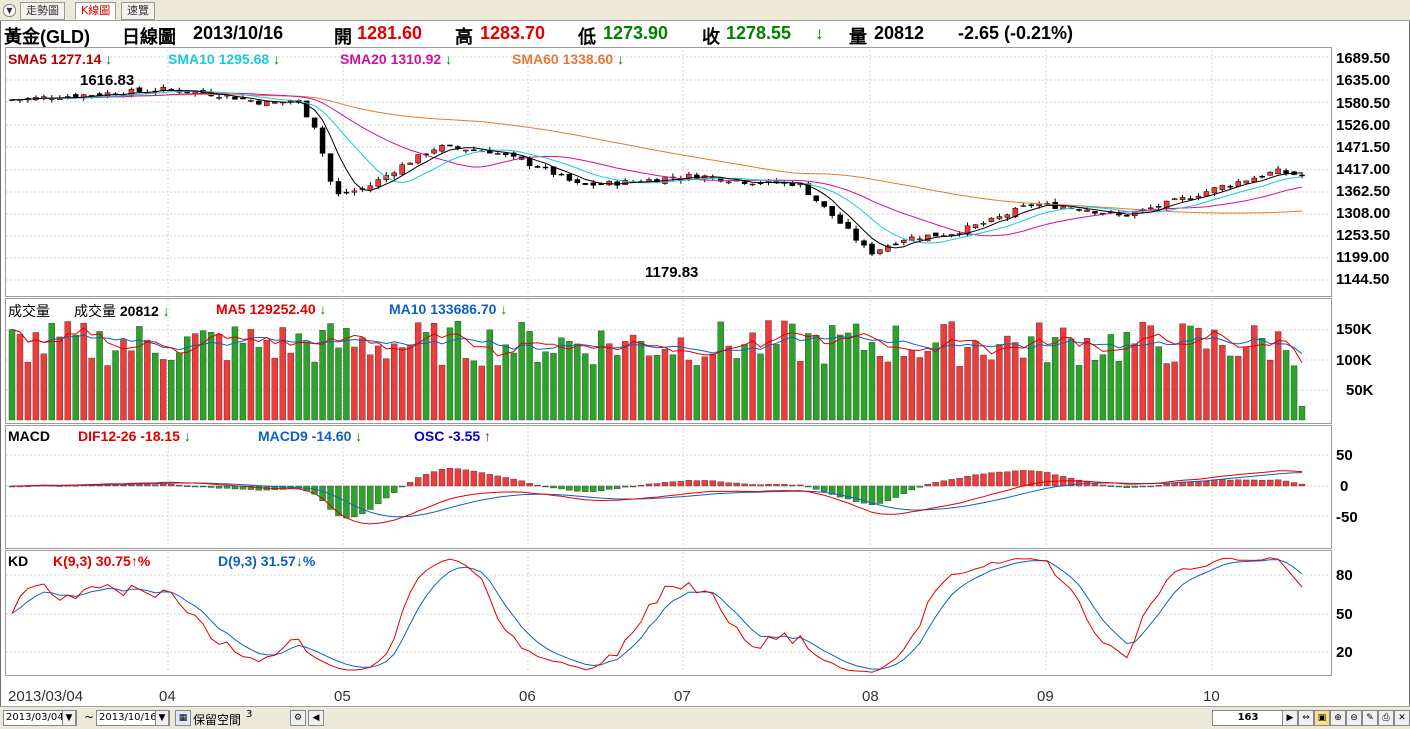 The image size is (1410, 729). Describe the element at coordinates (42, 11) in the screenshot. I see `tab-trend: 走勢圖` at that location.